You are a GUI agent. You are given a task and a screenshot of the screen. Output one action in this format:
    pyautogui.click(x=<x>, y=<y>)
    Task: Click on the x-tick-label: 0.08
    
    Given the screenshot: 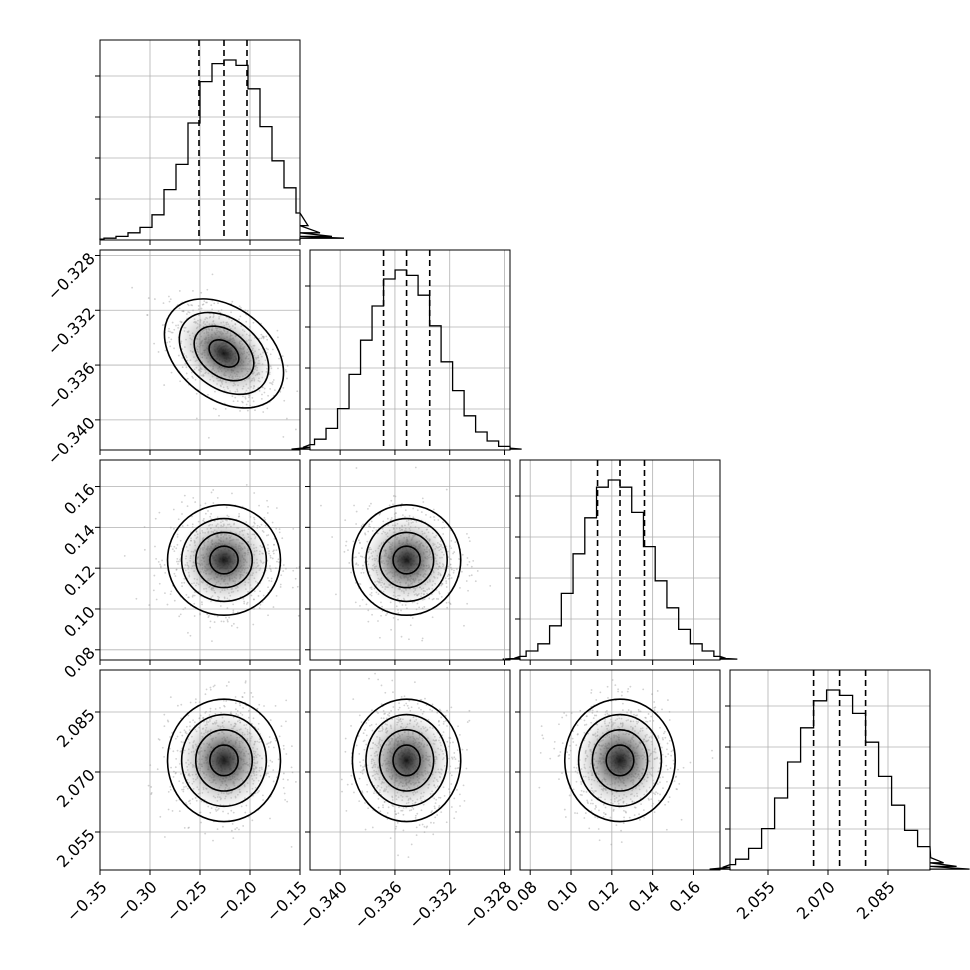 What is the action you would take?
    pyautogui.click(x=521, y=896)
    